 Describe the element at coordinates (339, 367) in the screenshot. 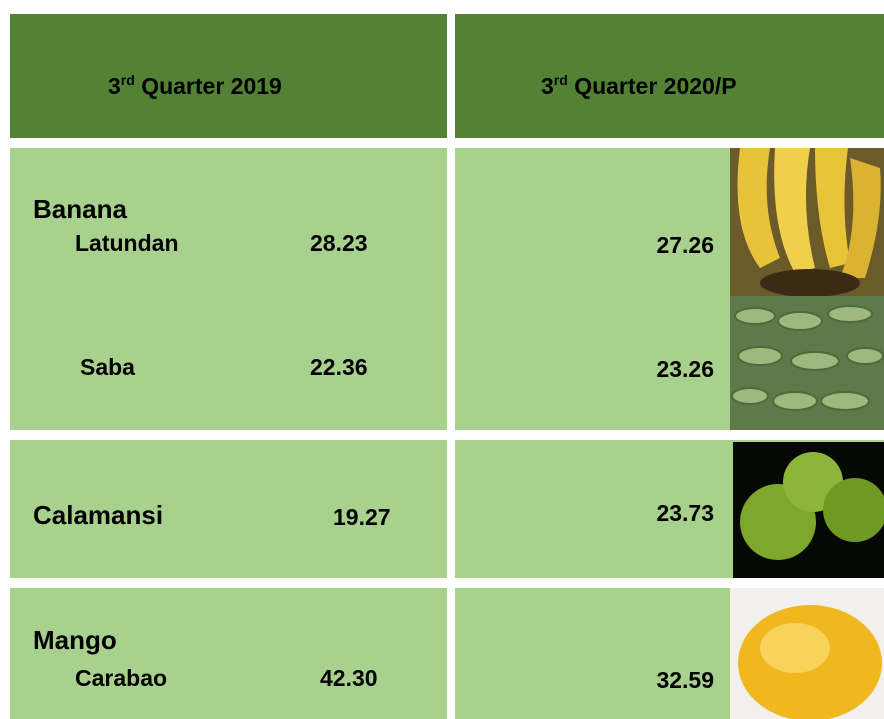

I see `value-2019: 22.36` at that location.